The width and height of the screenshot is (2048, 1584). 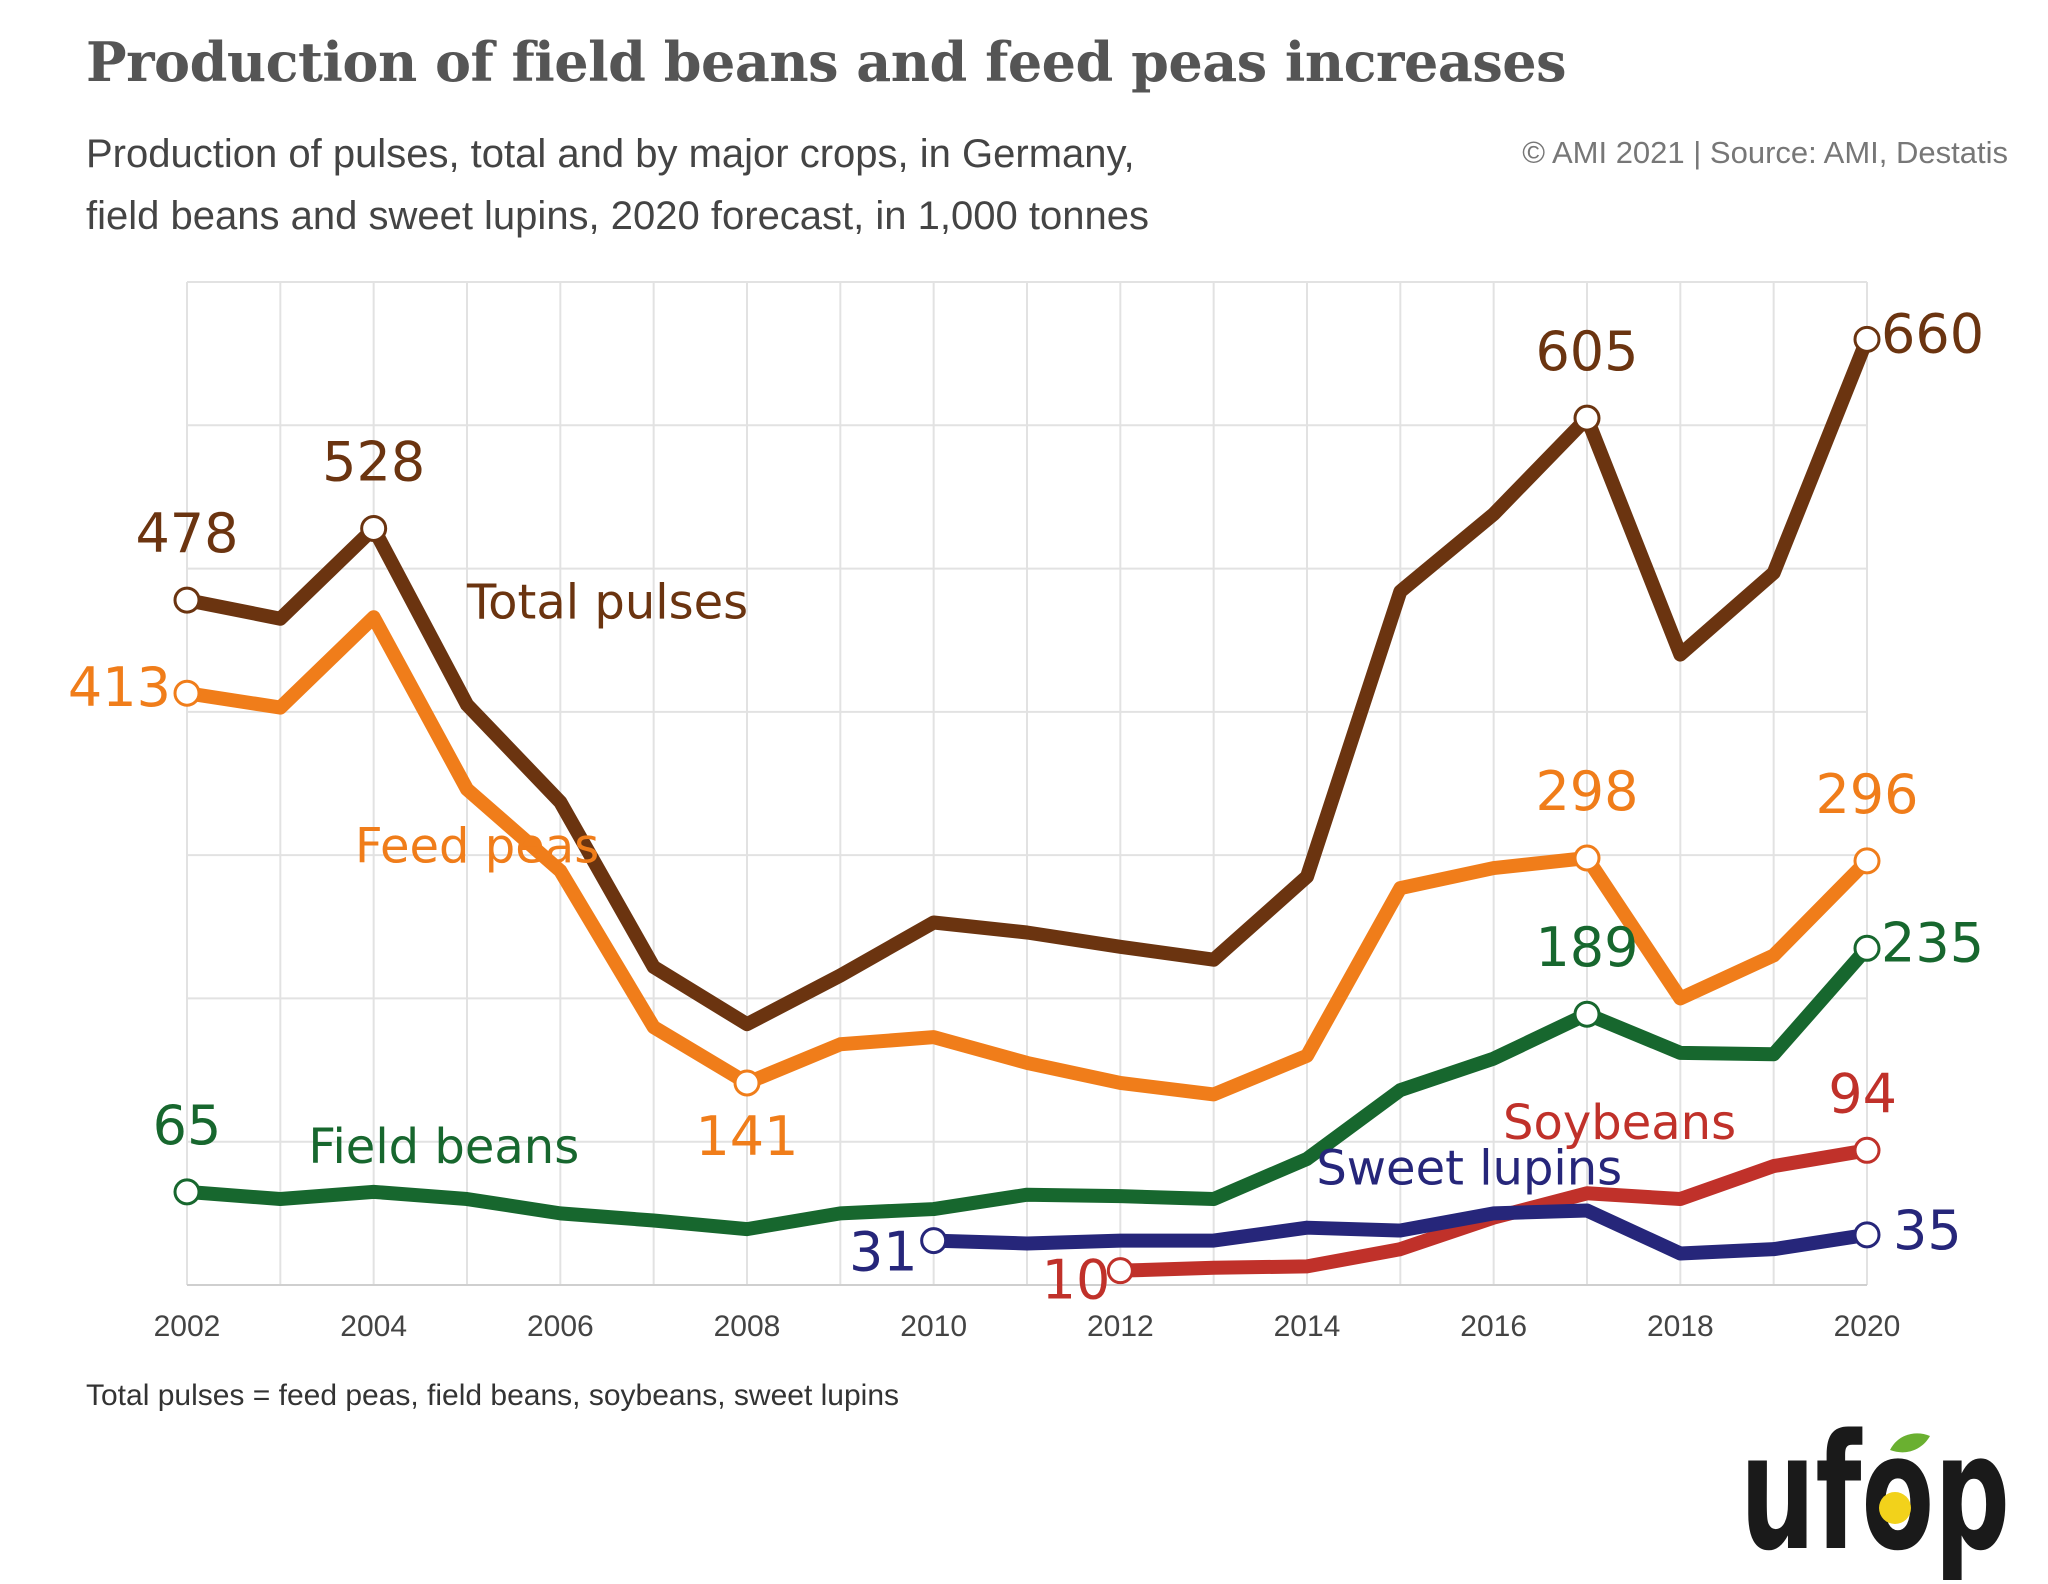 I want to click on series-name-label: Total pulses, so click(x=607, y=603).